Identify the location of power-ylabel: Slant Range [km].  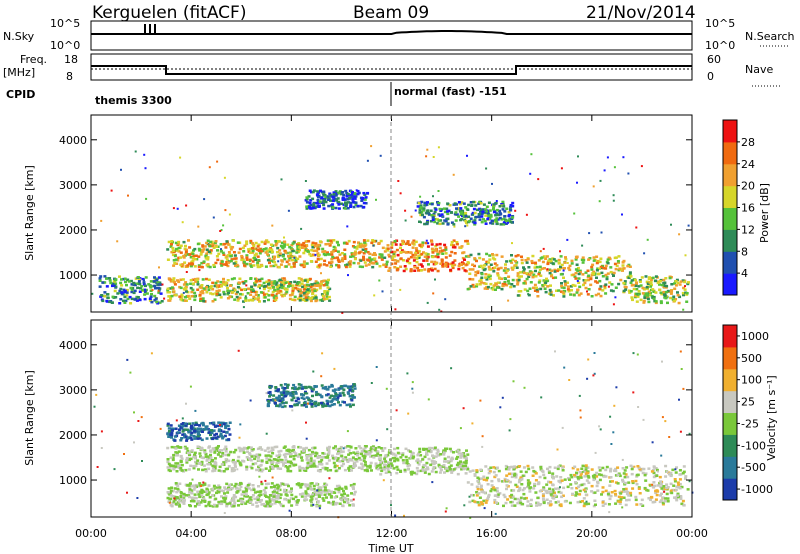
(29, 213).